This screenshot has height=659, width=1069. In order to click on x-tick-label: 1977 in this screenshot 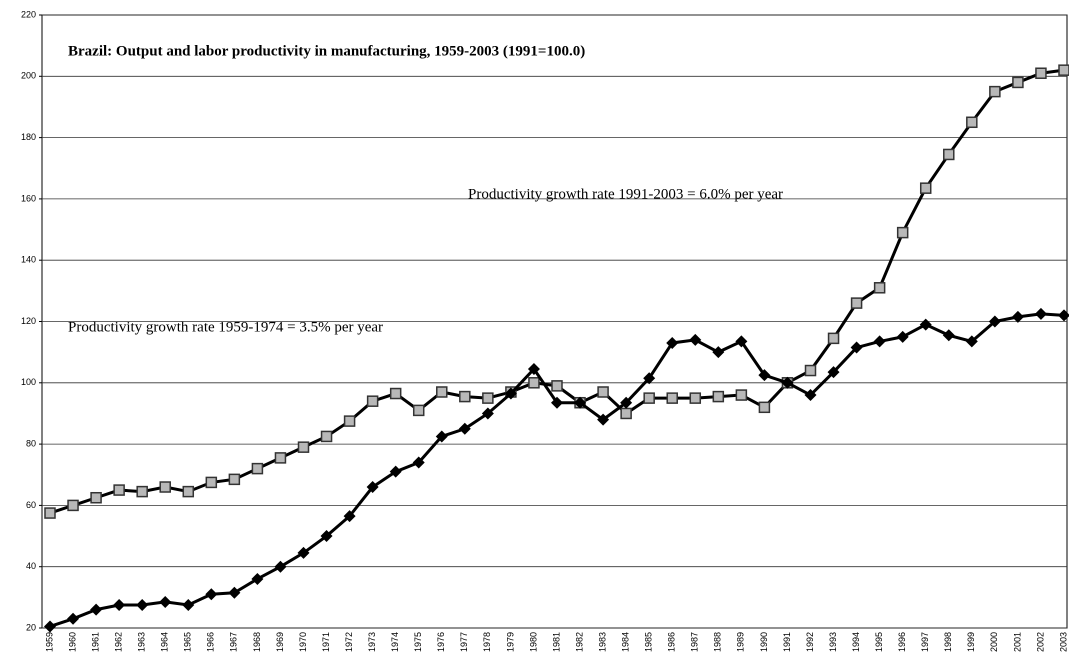, I will do `click(464, 642)`.